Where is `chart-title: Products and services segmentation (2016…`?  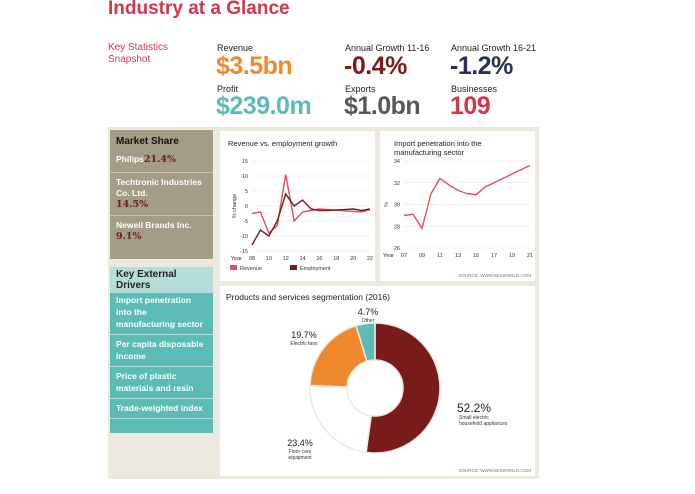
chart-title: Products and services segmentation (2016… is located at coordinates (308, 297).